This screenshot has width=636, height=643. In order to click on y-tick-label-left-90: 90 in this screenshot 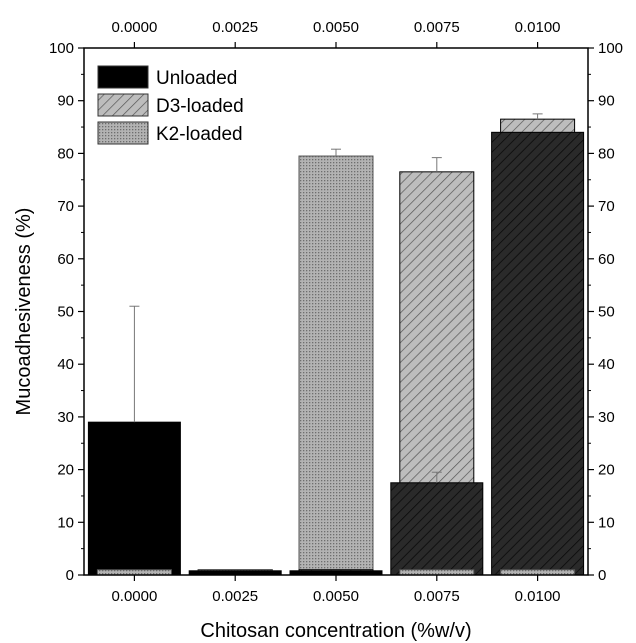, I will do `click(65, 101)`.